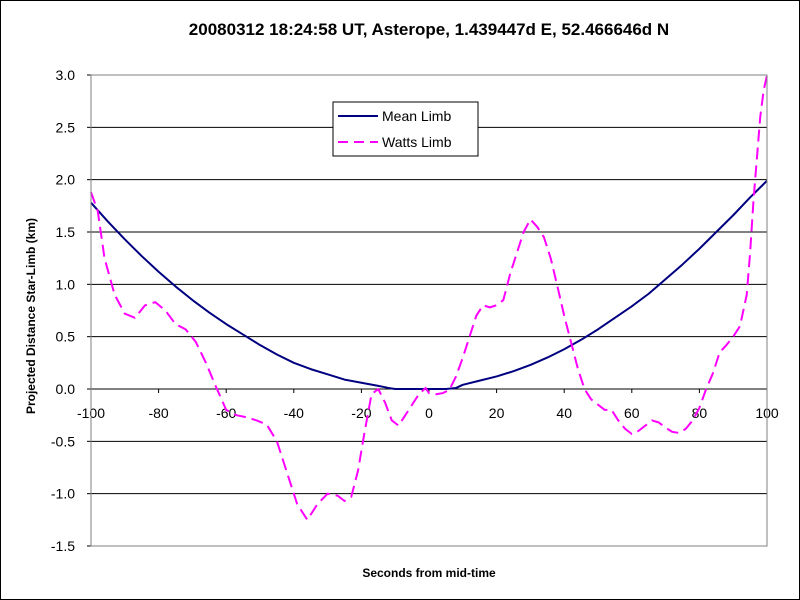 This screenshot has width=800, height=600. Describe the element at coordinates (66, 127) in the screenshot. I see `y-tick-label: 2.5` at that location.